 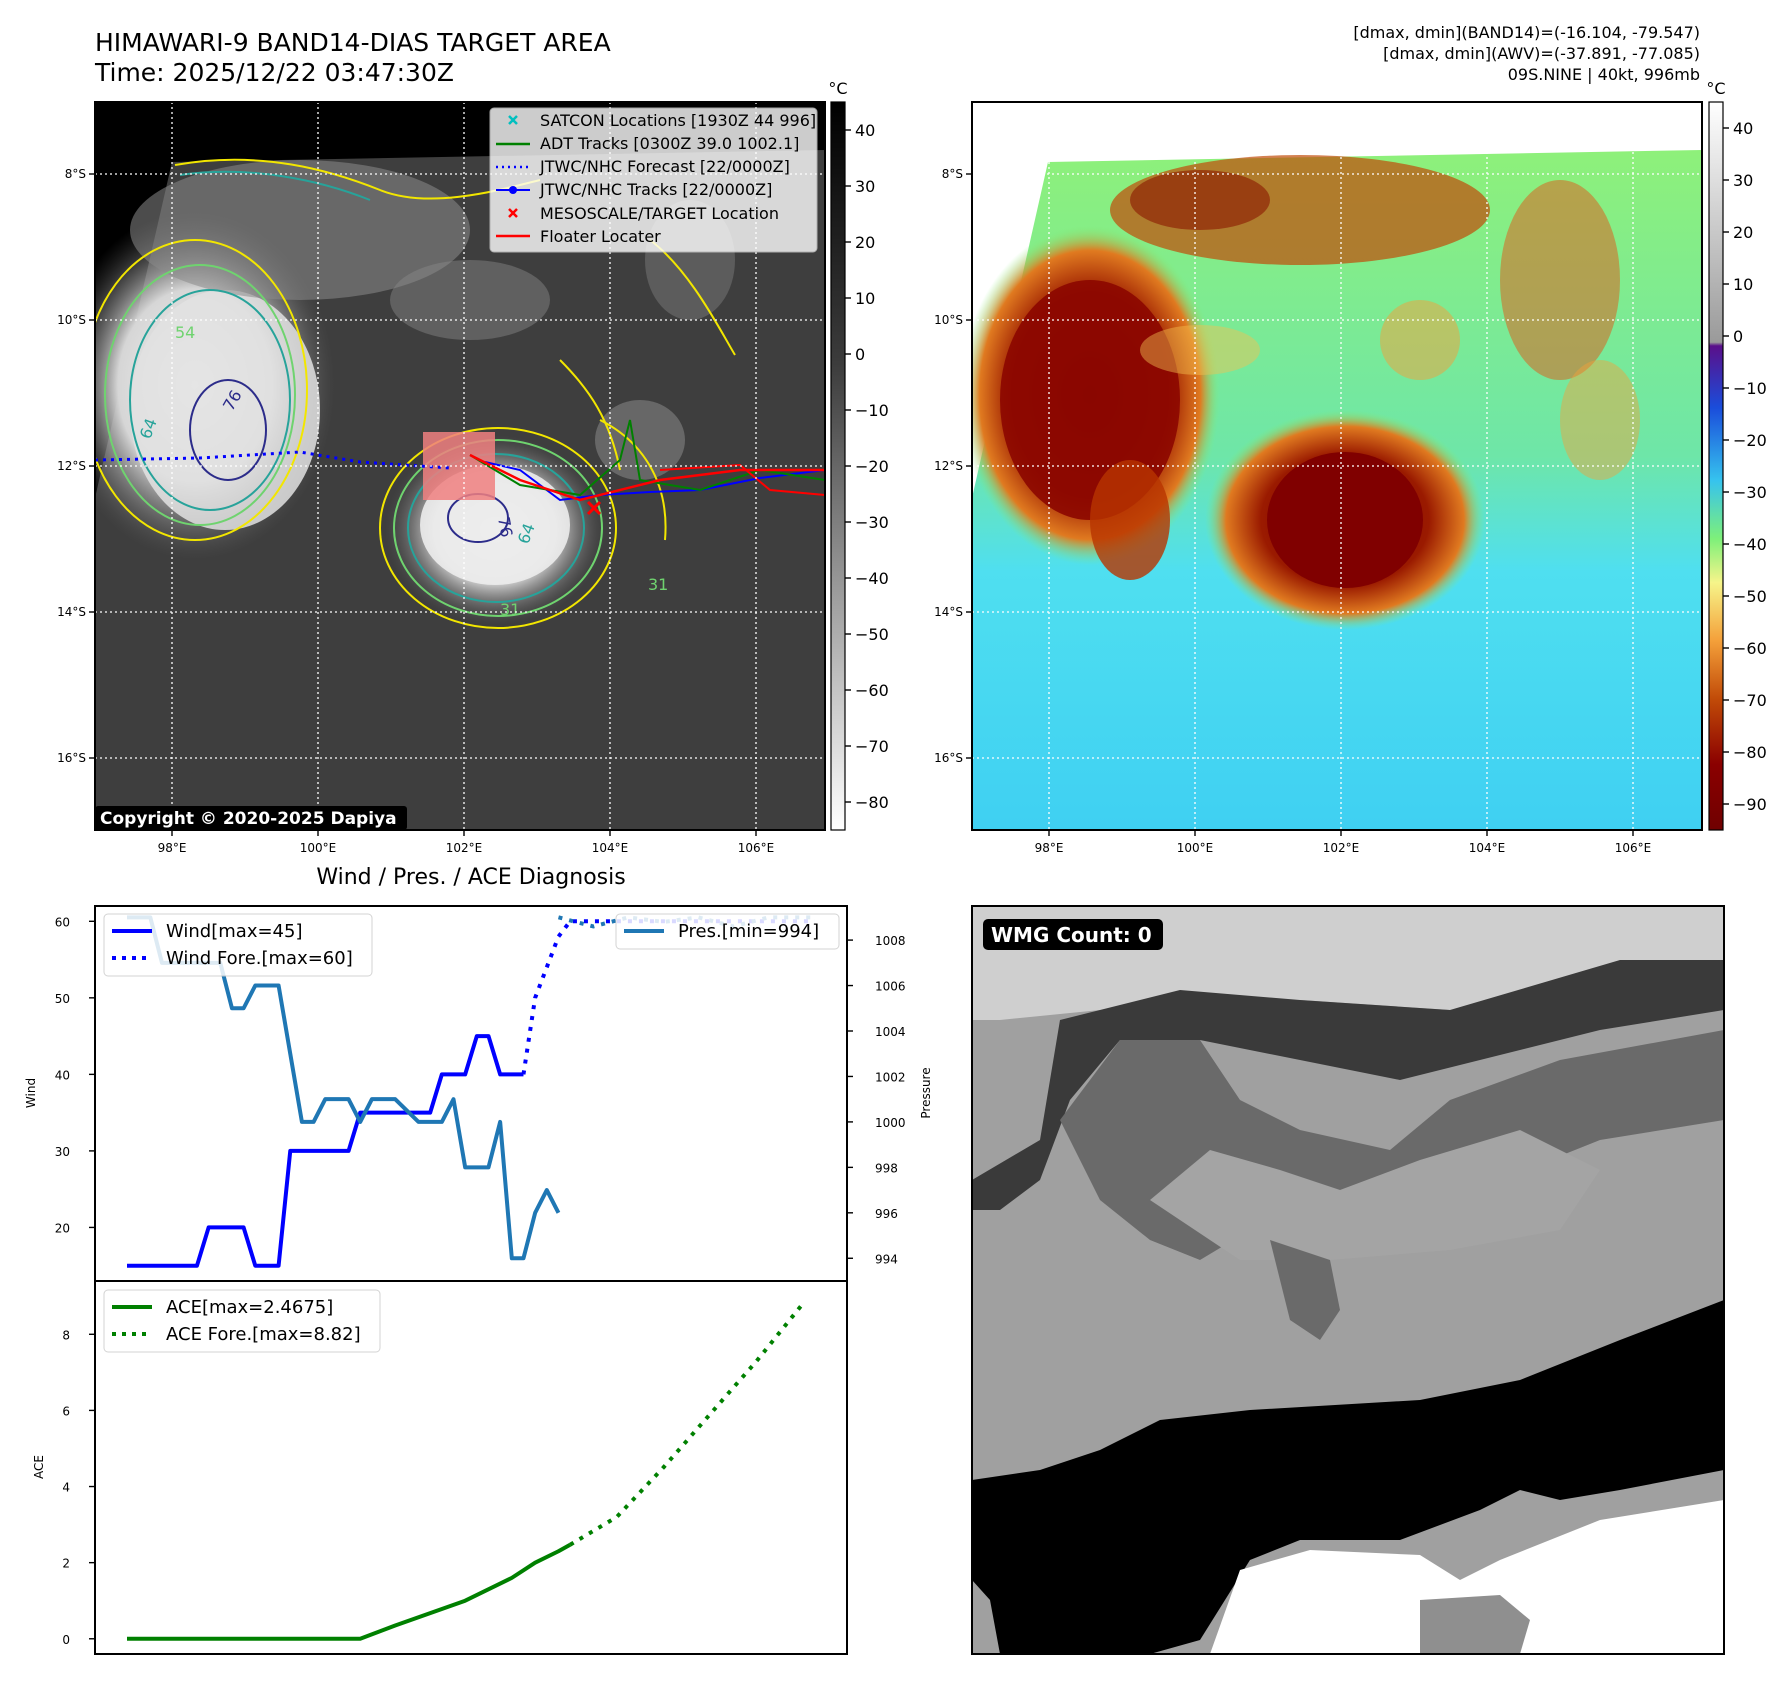 What do you see at coordinates (669, 143) in the screenshot?
I see `legend-label: ADT Tracks [0300Z 39.0 1002.1]` at bounding box center [669, 143].